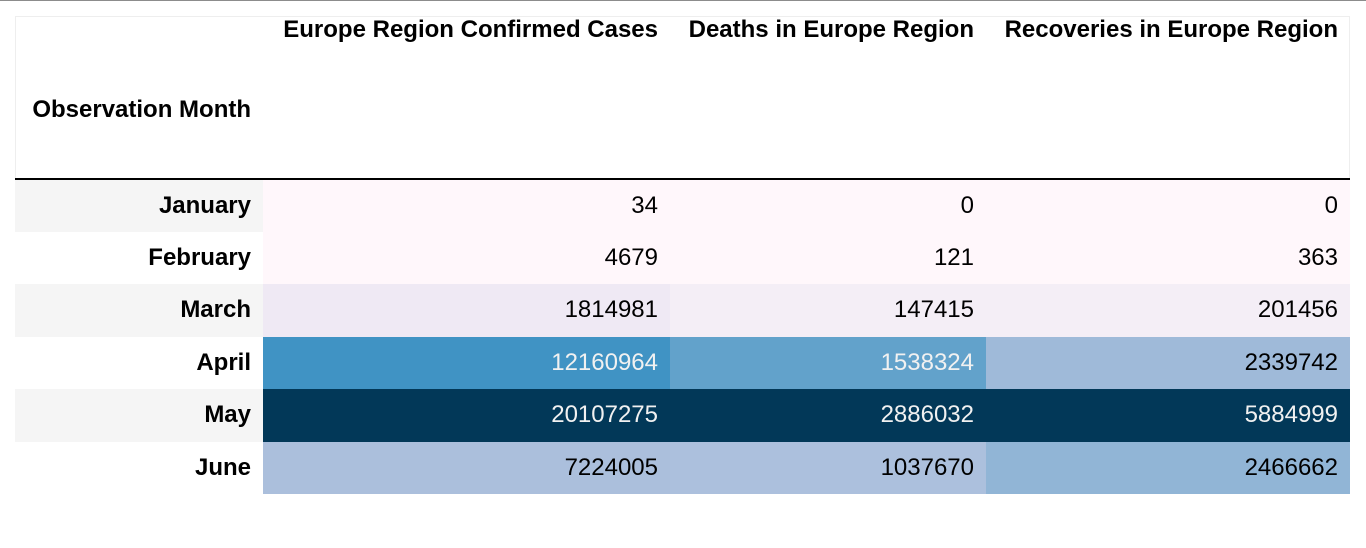  What do you see at coordinates (831, 29) in the screenshot?
I see `column-header-deaths: Deaths in Europe Region` at bounding box center [831, 29].